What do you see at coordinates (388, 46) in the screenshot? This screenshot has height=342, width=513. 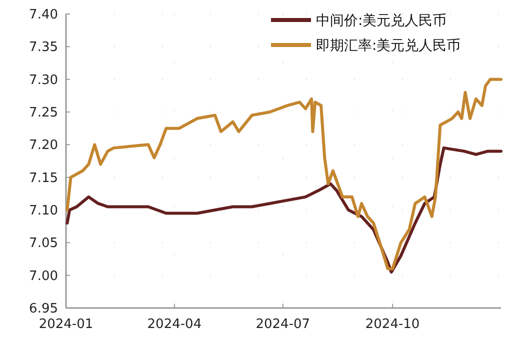 I see `legend-label: 即期汇率:美元兑人民币` at bounding box center [388, 46].